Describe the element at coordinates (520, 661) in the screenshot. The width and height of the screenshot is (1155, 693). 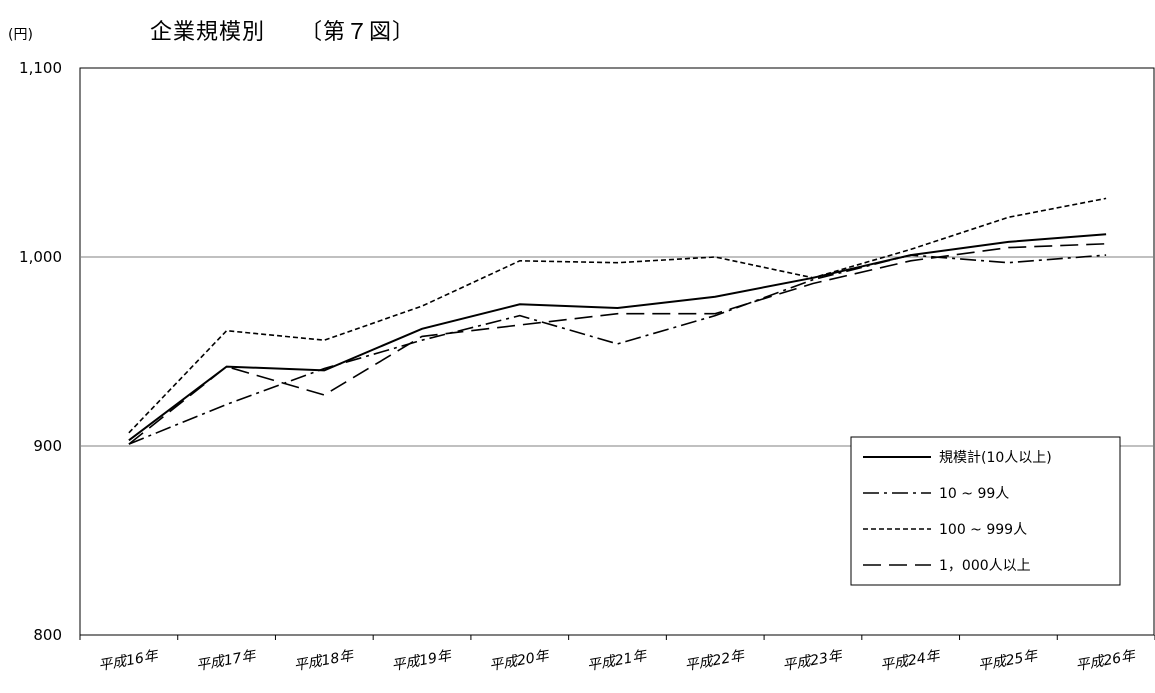
I see `x-tick-label: 平成20年` at that location.